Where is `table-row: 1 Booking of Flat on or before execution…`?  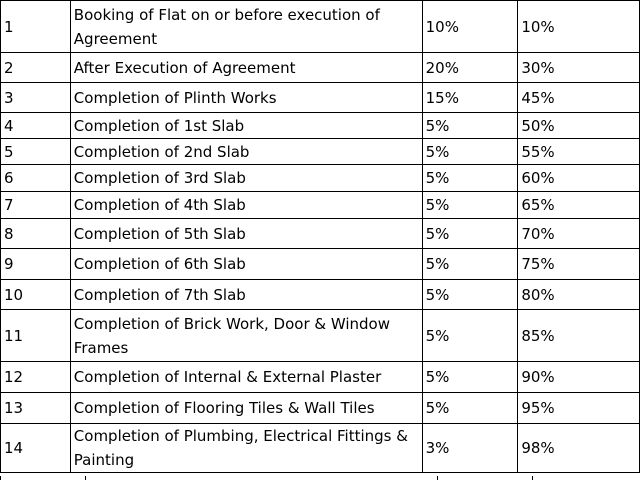
table-row: 1 Booking of Flat on or before execution… is located at coordinates (320, 26).